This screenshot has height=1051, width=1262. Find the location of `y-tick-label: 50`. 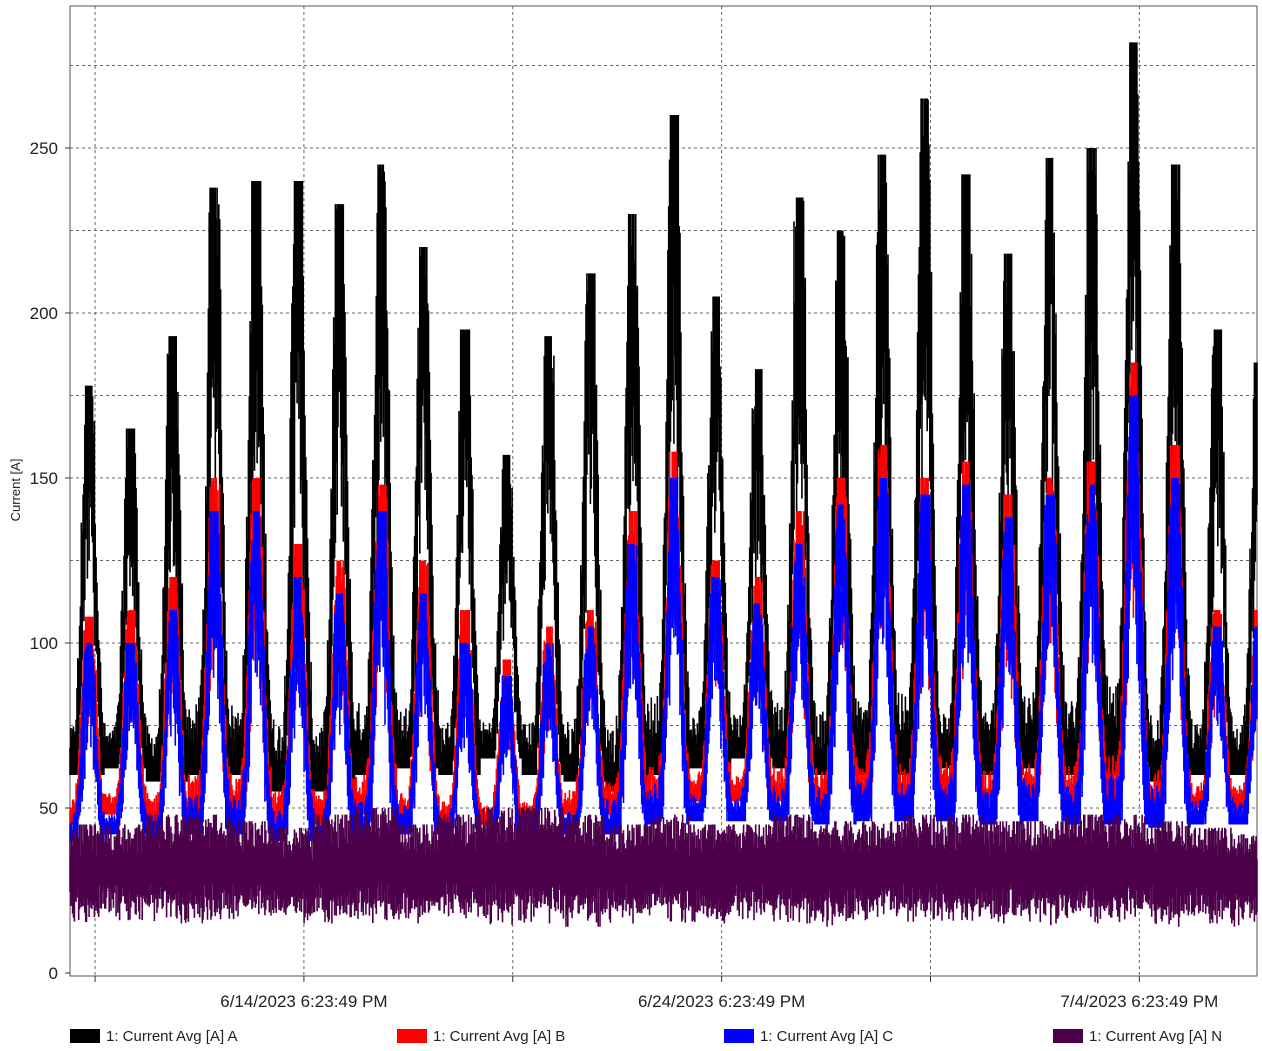

y-tick-label: 50 is located at coordinates (48, 808).